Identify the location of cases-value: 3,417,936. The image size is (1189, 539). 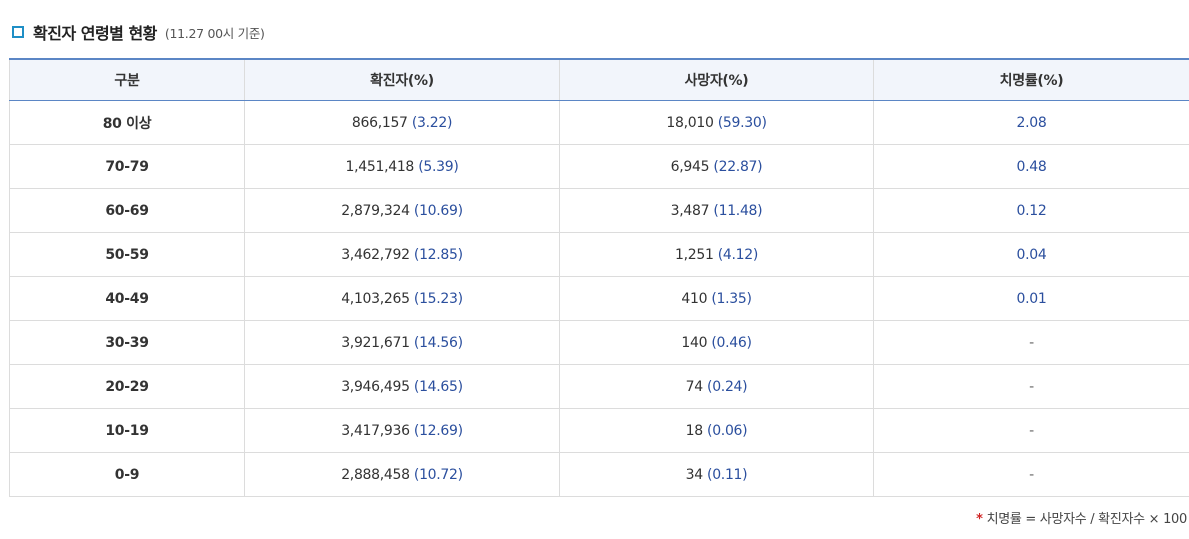
(375, 430).